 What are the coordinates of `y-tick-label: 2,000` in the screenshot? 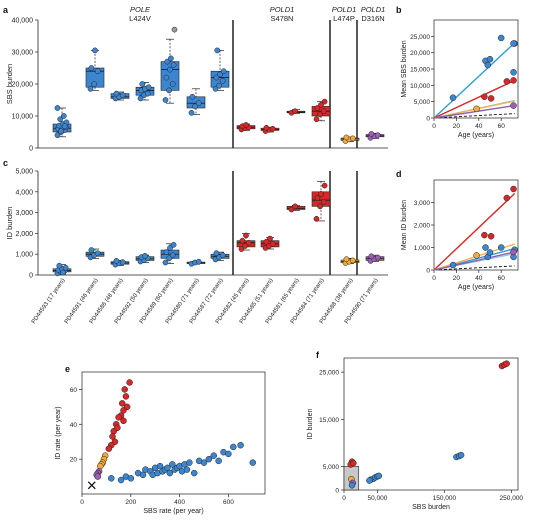 It's located at (422, 226).